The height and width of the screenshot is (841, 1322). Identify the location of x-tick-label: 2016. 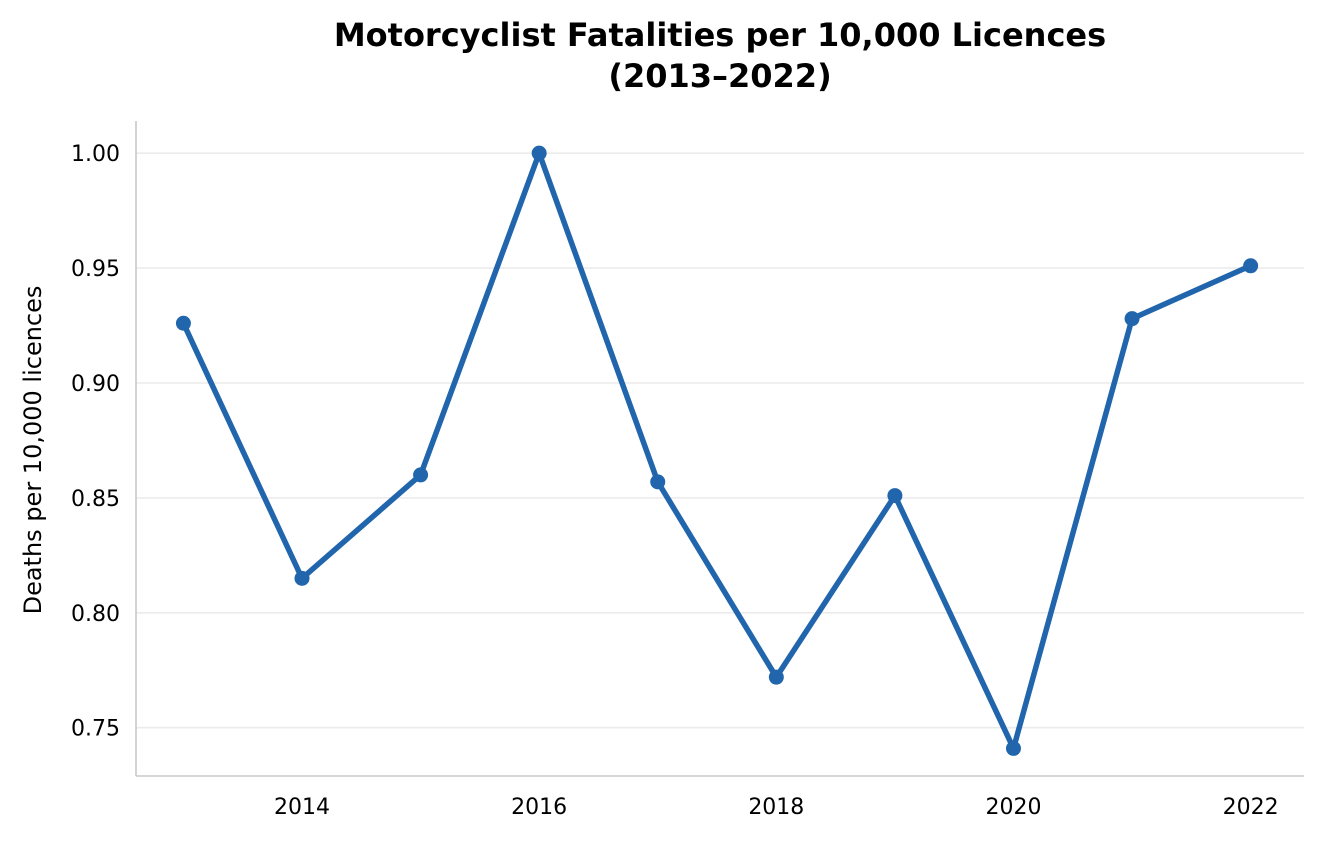
(539, 807).